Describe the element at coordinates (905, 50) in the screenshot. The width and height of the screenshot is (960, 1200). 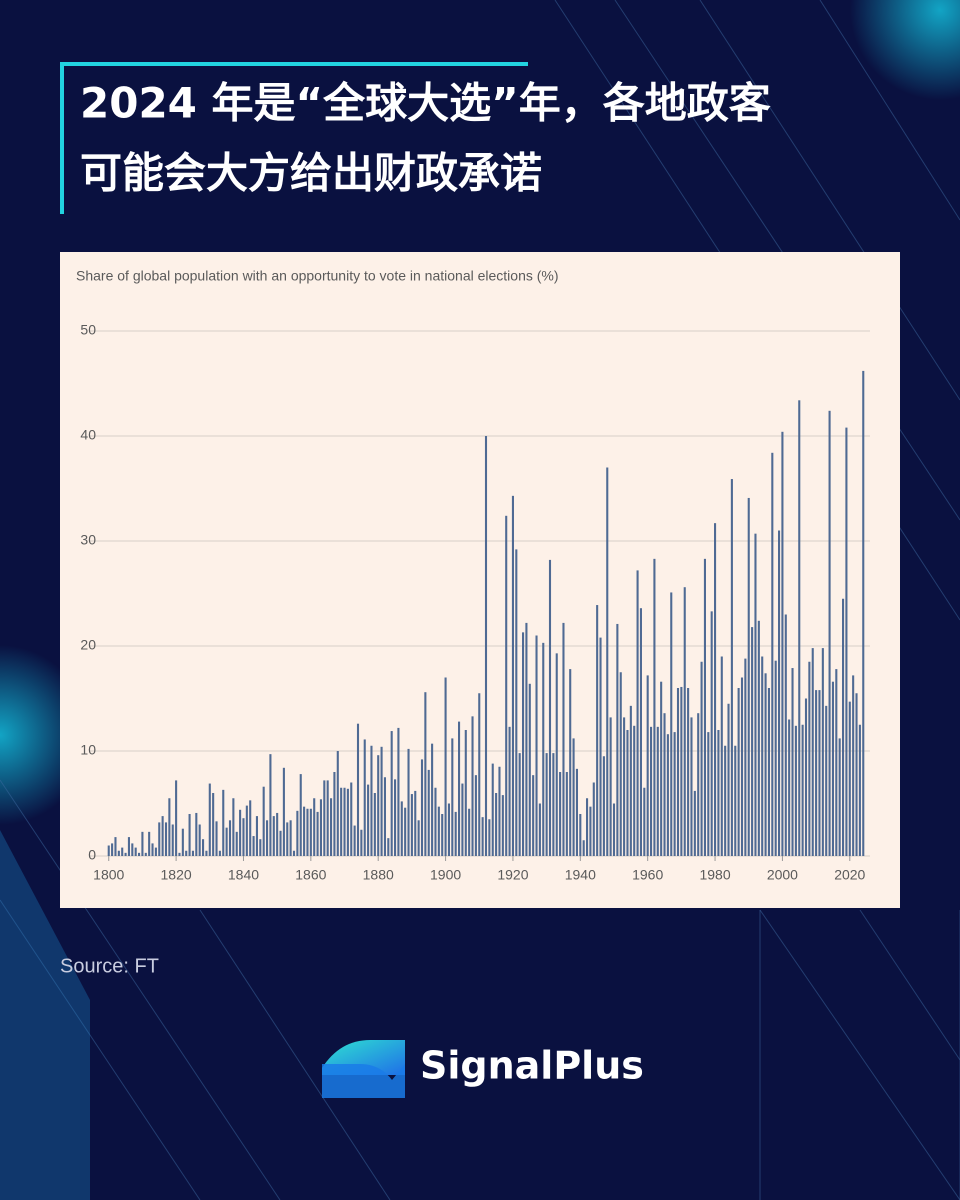
I see `glow` at that location.